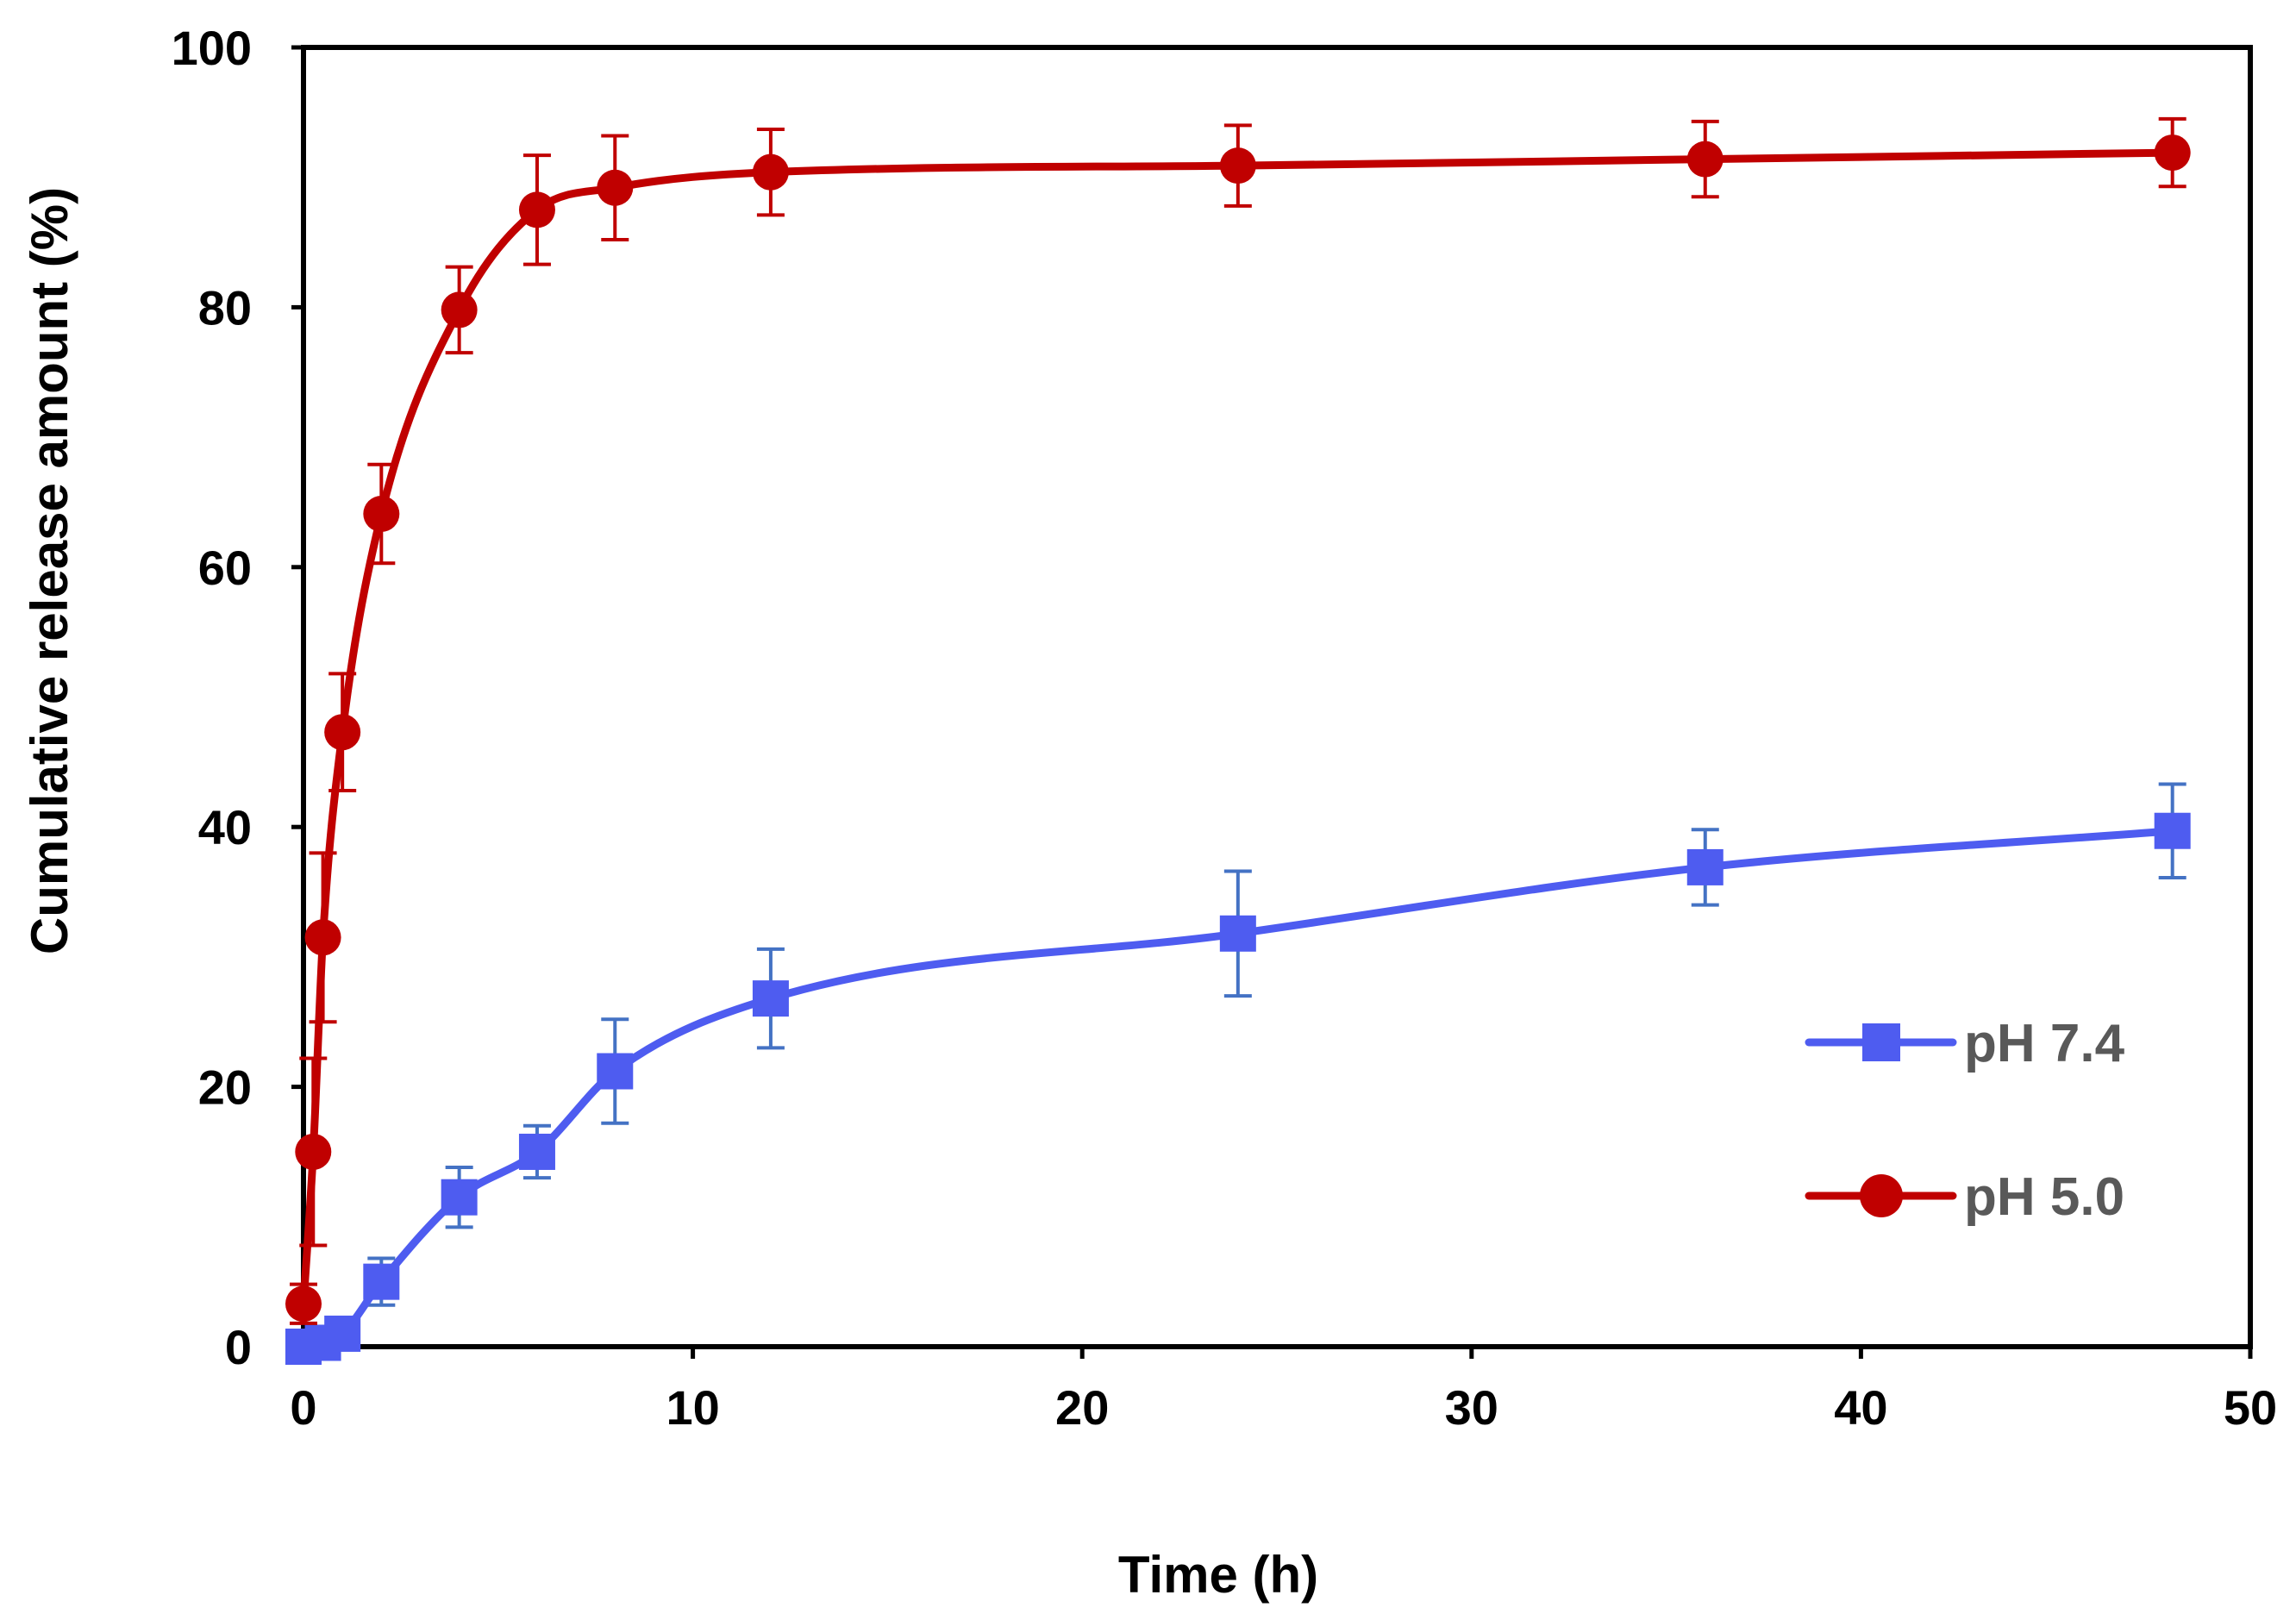 This screenshot has width=2296, height=1620. Describe the element at coordinates (1471, 1407) in the screenshot. I see `x-tick-label: 30` at that location.